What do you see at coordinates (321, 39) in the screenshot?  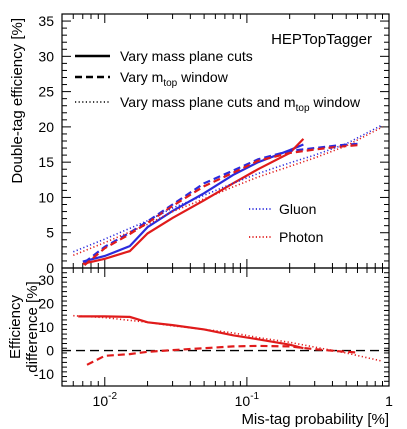 I see `tagger-label: HEPTopTagger` at bounding box center [321, 39].